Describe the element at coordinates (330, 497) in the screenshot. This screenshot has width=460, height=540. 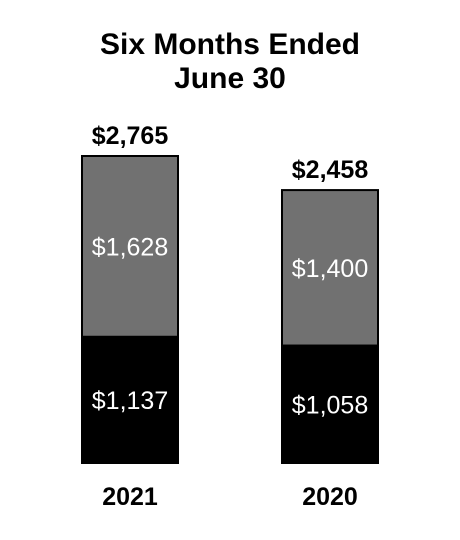
I see `category-label-2020: 2020` at that location.